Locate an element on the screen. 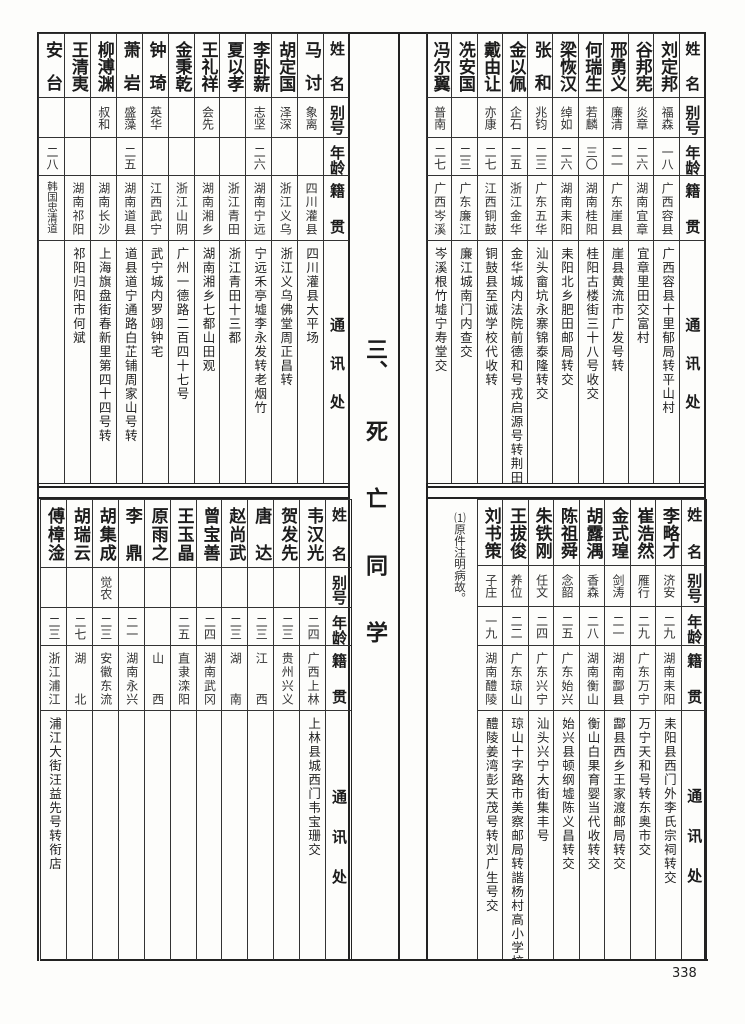 The width and height of the screenshot is (745, 1024). address-cell: 宜章里田交富村 is located at coordinates (641, 362).